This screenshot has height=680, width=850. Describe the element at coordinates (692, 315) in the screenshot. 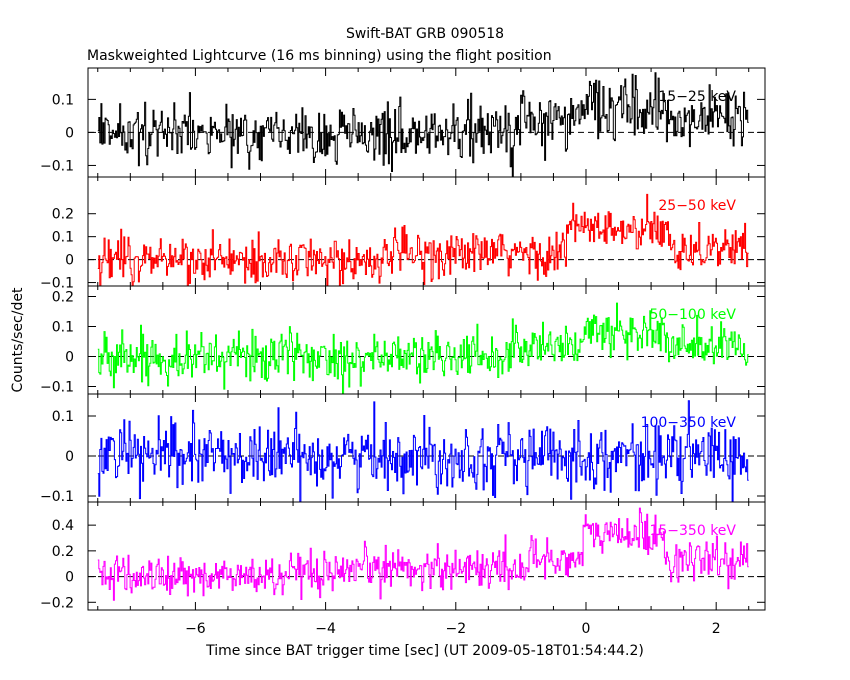

I see `band-label: 50−100 keV` at that location.